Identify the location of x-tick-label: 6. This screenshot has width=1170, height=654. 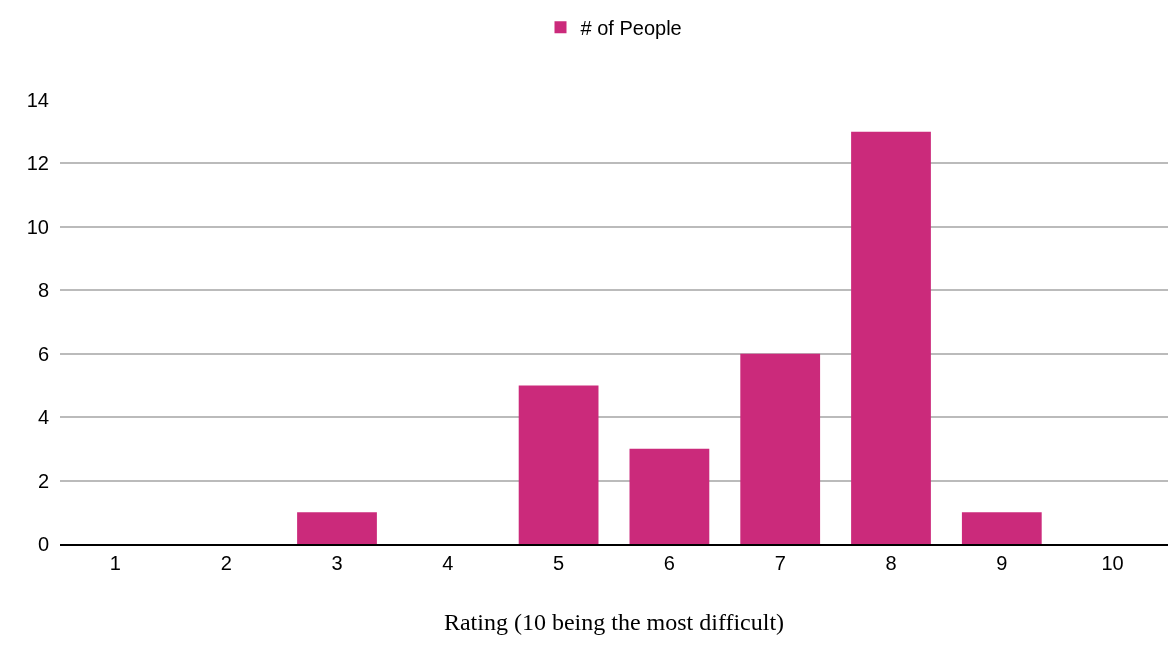
(669, 563).